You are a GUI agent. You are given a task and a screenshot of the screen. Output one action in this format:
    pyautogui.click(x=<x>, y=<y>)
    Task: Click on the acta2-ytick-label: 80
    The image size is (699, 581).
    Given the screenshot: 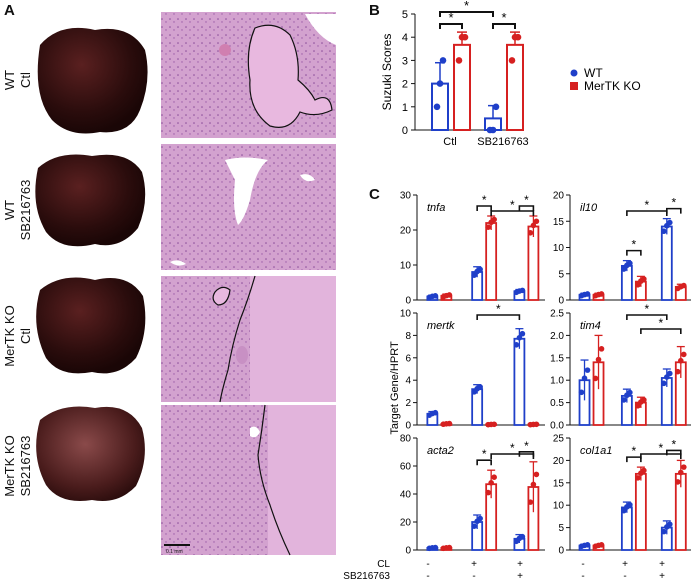 What is the action you would take?
    pyautogui.click(x=406, y=439)
    